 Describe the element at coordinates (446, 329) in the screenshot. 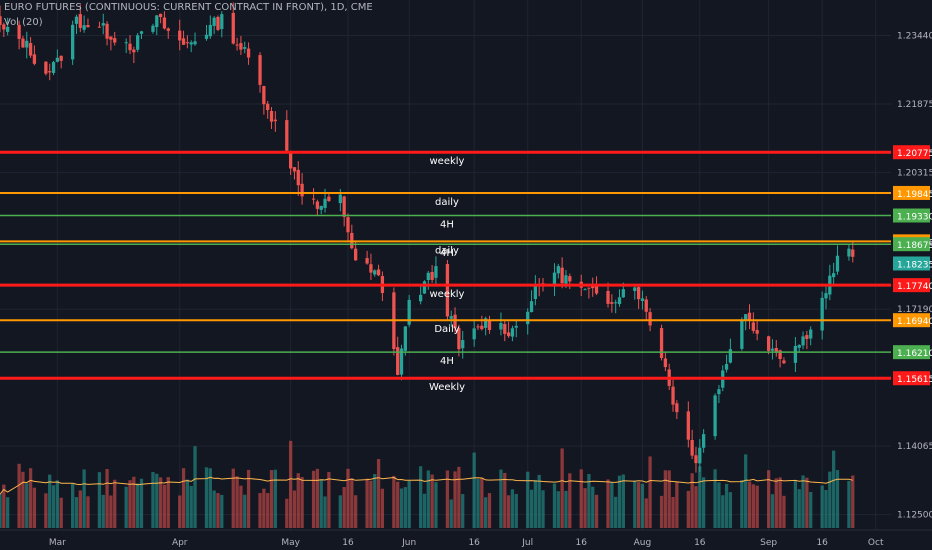

I see `level-label-daily: Daily` at that location.